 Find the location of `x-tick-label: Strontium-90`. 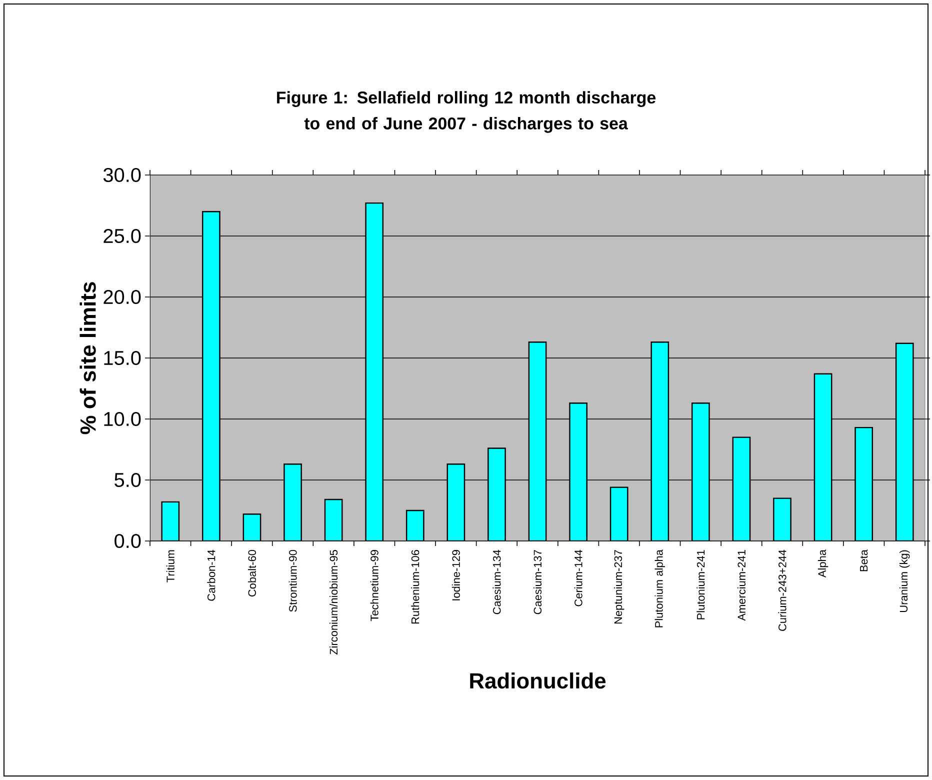

x-tick-label: Strontium-90 is located at coordinates (292, 581).